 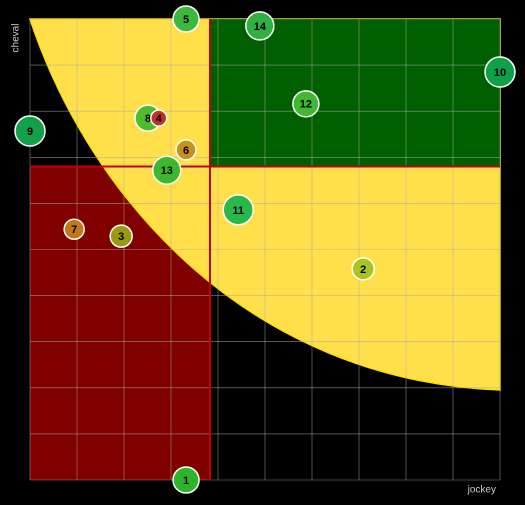 I want to click on y-axis-label: cheval, so click(x=16, y=38).